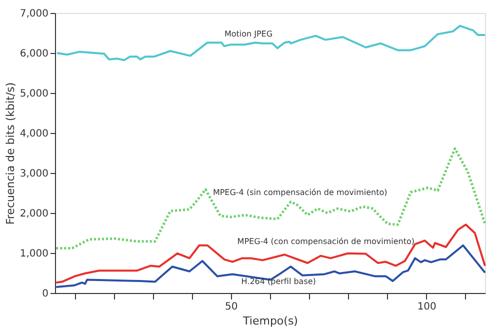 The image size is (493, 330). I want to click on x-tick-label: 50, so click(231, 307).